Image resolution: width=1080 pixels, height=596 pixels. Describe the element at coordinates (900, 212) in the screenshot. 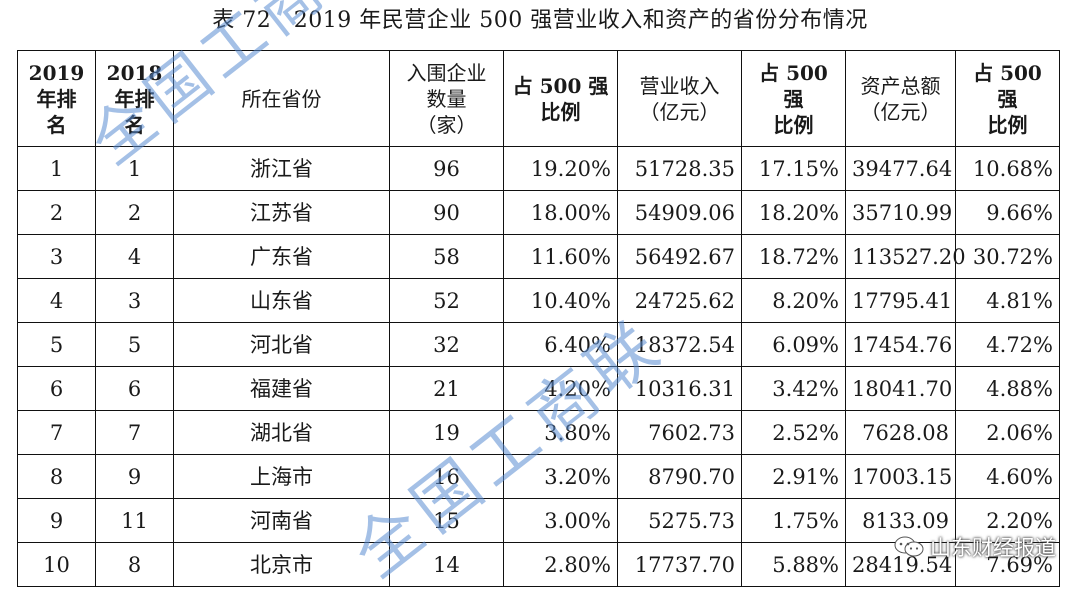

I see `table-cell: 35710.99` at that location.